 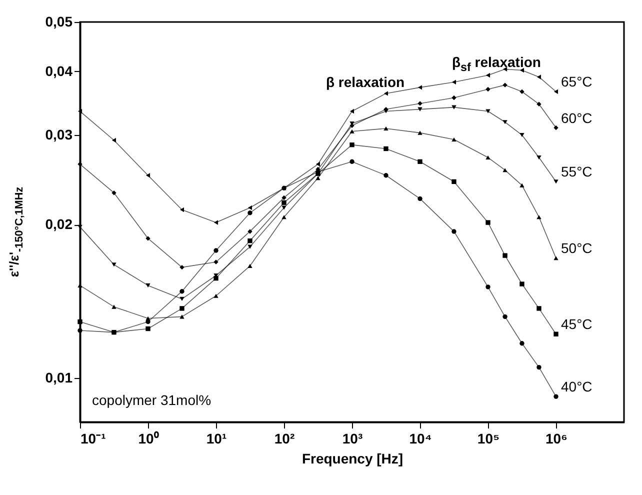 I want to click on y-tick-label: 0,04, so click(x=59, y=70).